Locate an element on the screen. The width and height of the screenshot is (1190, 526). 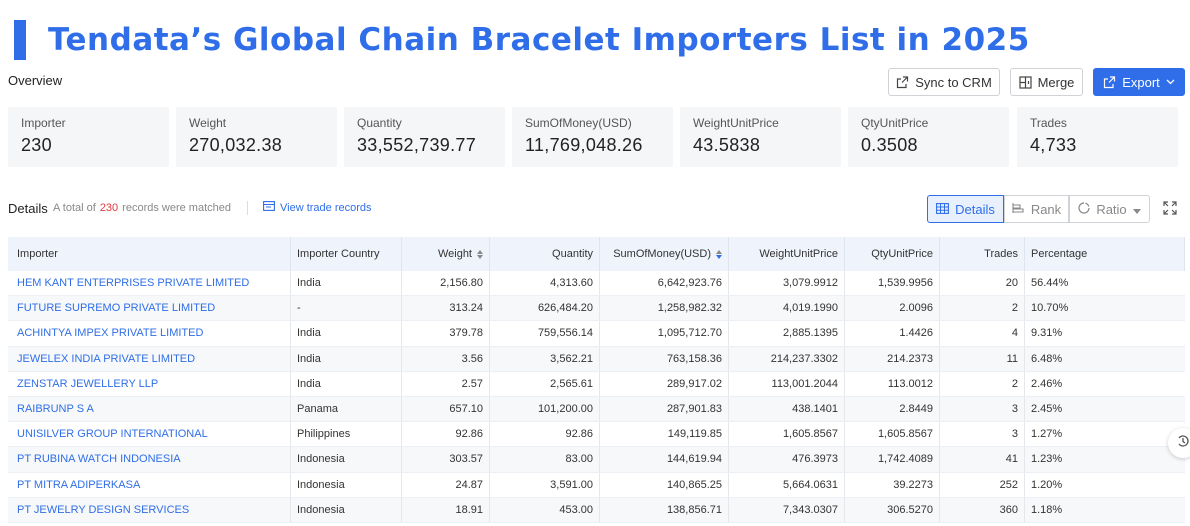
stat-label: Quantity is located at coordinates (379, 123).